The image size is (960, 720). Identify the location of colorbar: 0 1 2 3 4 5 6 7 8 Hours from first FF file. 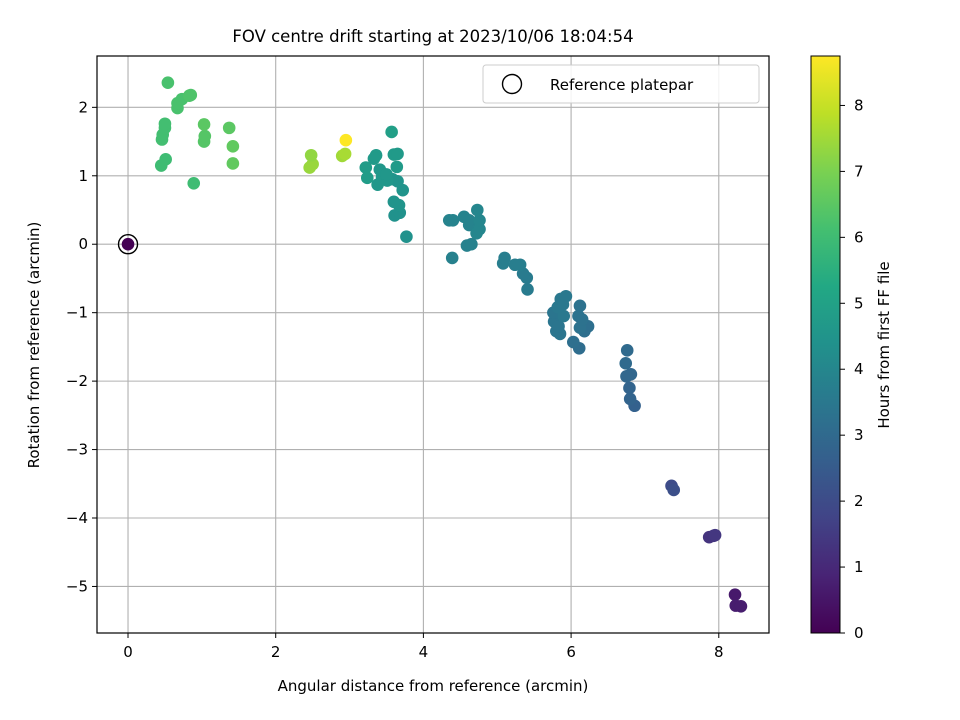
(851, 348).